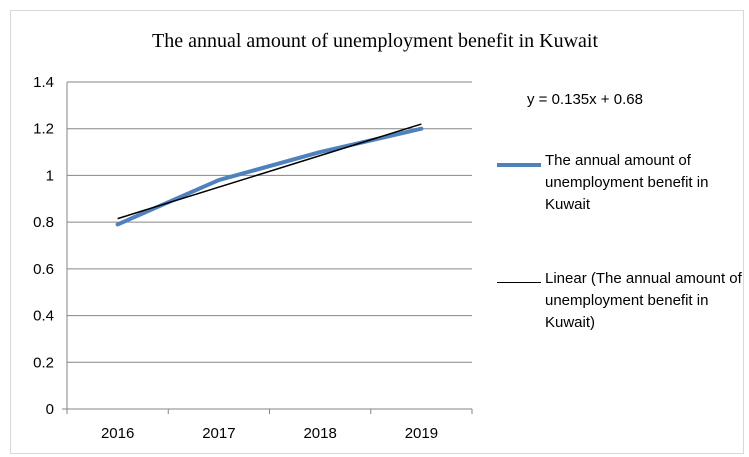  I want to click on x-tick-label: 2019, so click(421, 433).